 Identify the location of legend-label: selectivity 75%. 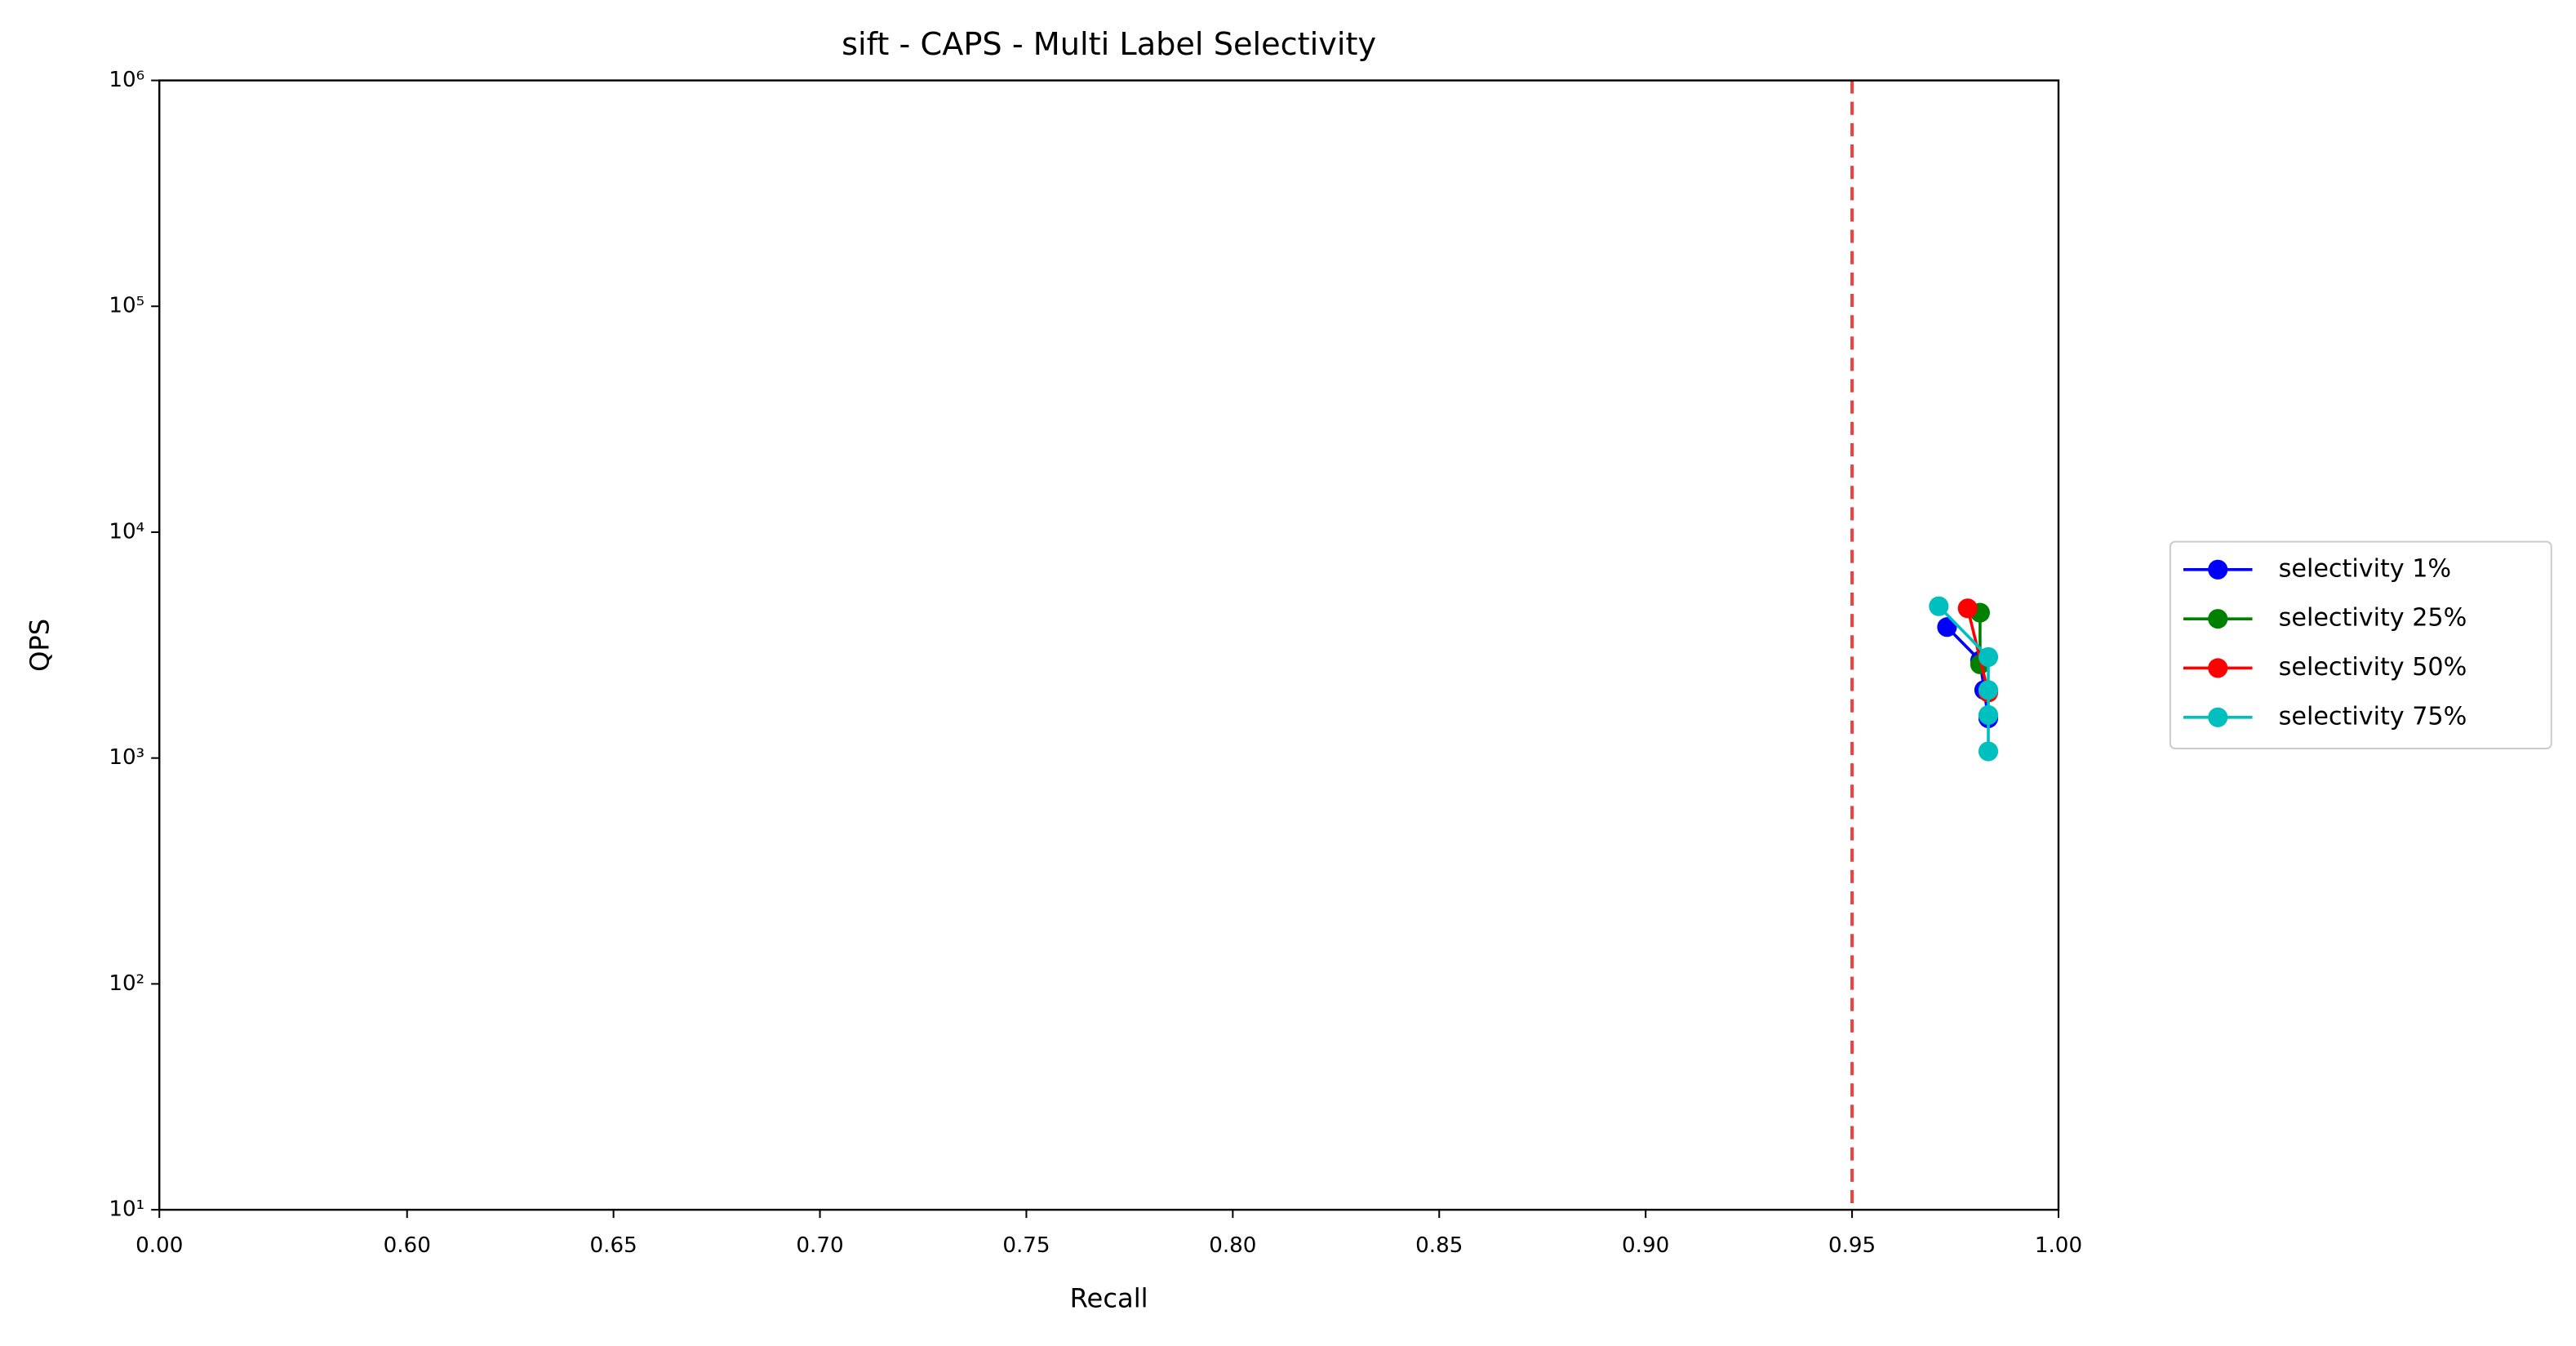
(2373, 716).